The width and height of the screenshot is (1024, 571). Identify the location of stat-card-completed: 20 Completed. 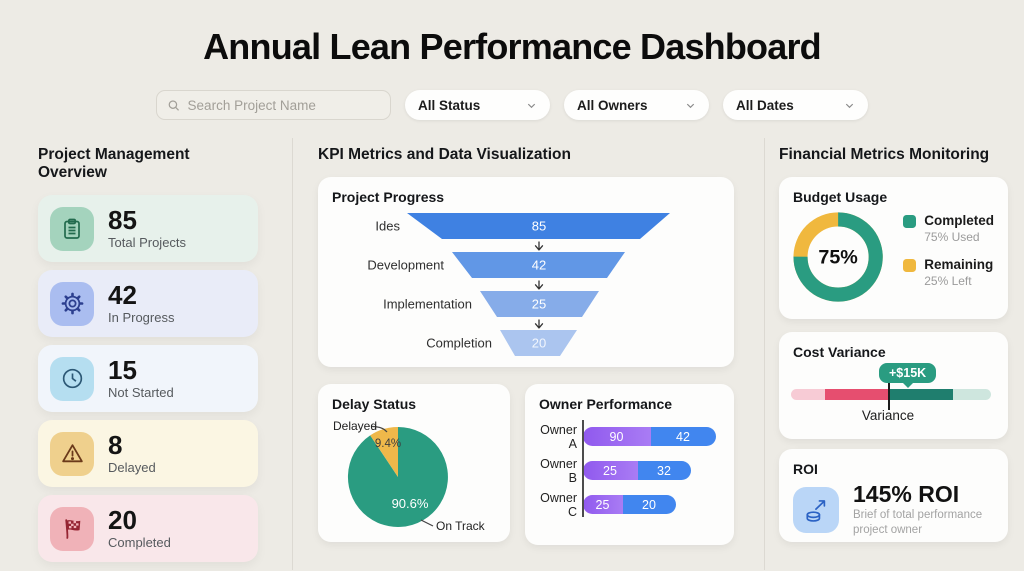
(148, 528).